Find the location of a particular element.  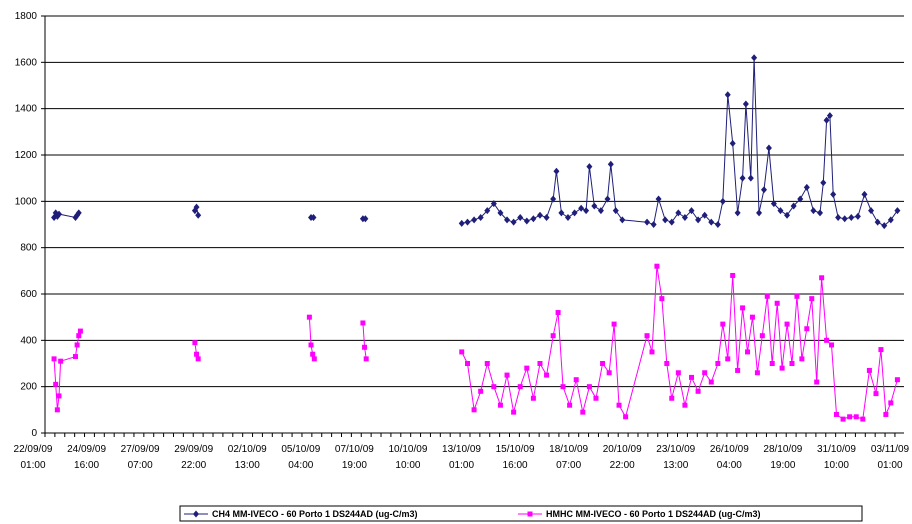

x-tick-label: 24/09/09 16:00 is located at coordinates (86, 457).